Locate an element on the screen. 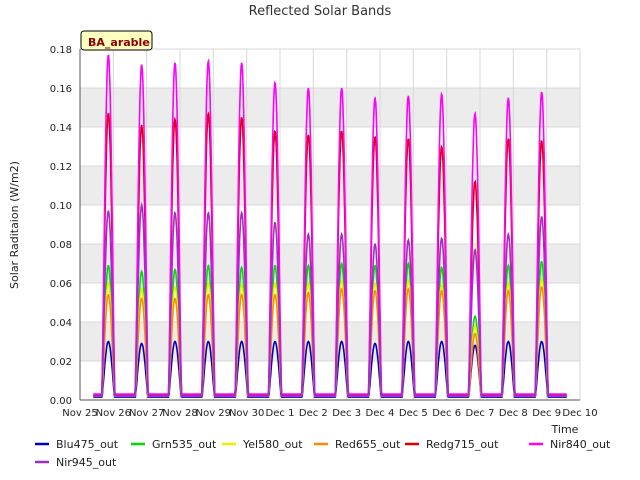 Image resolution: width=640 pixels, height=480 pixels. y-axis-ticks: 0.00 0.02 0.04 0.06 0.08 0.10 0.12 0.14 0.16 0.18 is located at coordinates (61, 226).